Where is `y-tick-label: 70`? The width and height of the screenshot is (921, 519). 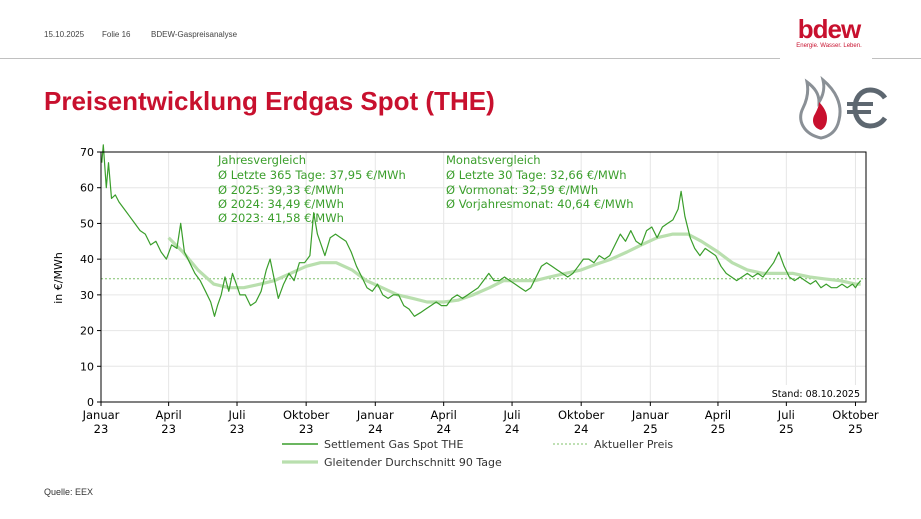
y-tick-label: 70 is located at coordinates (87, 152).